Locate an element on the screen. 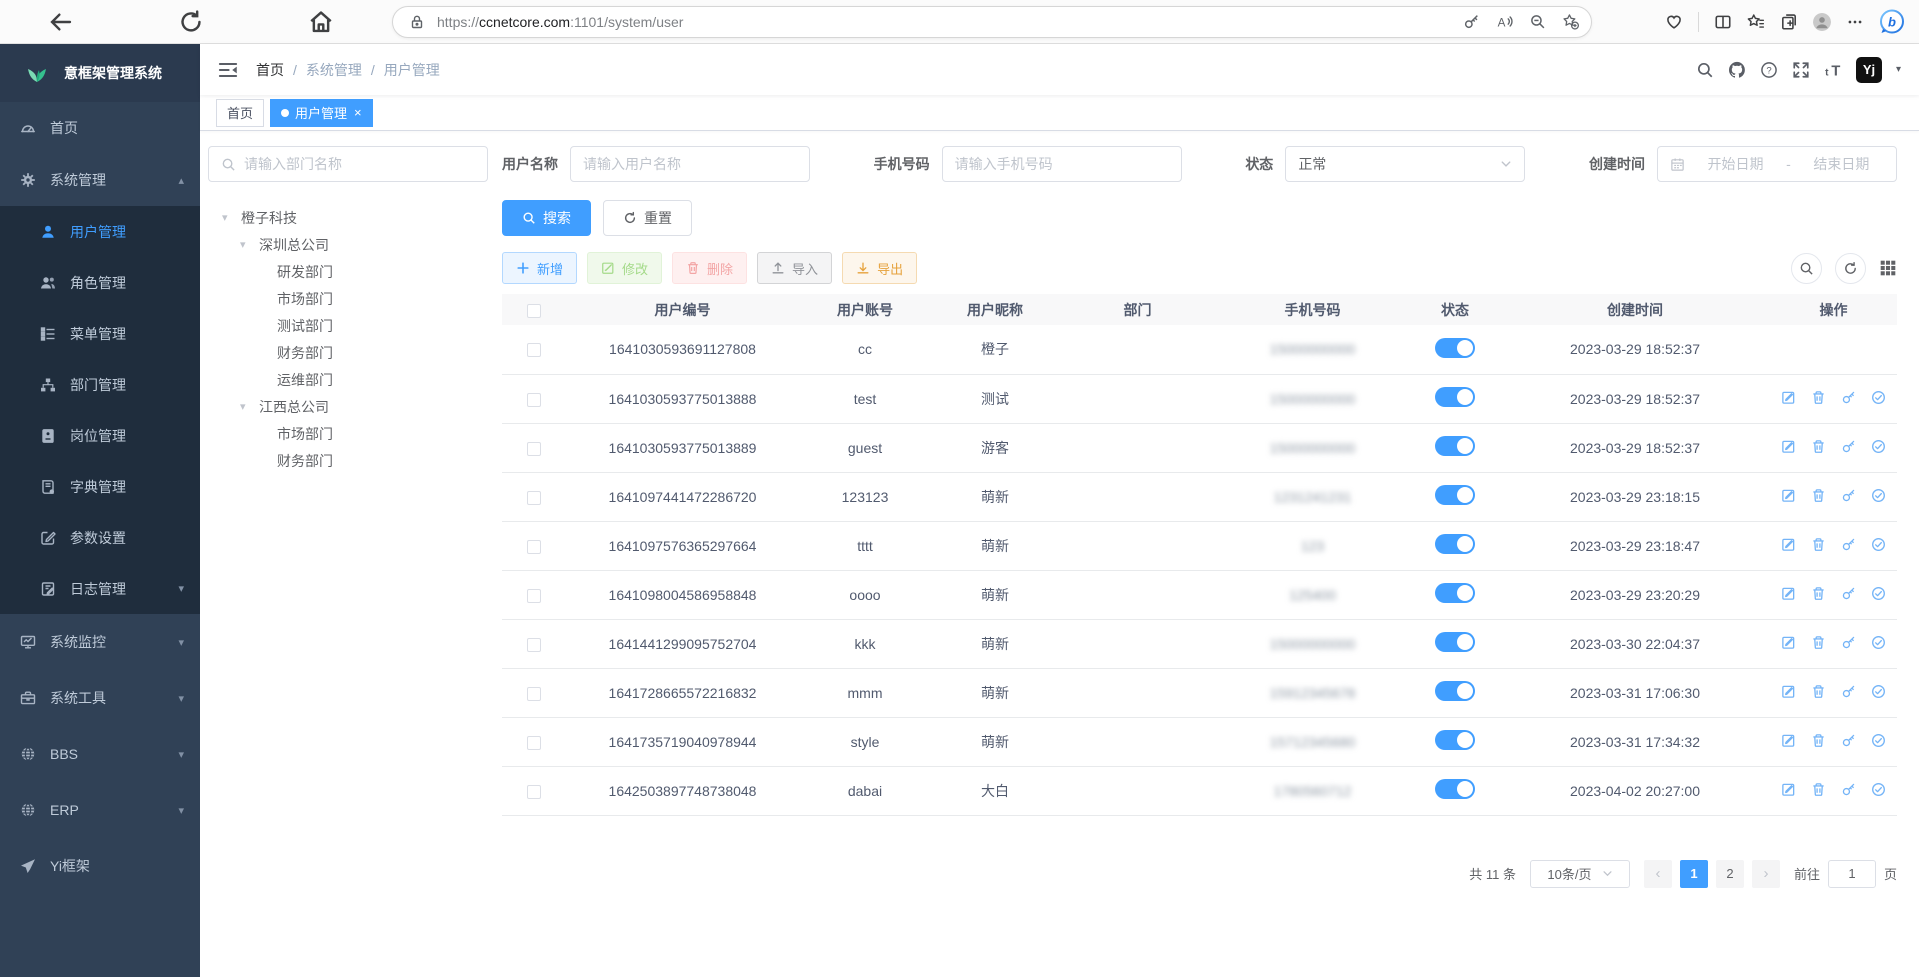 Image resolution: width=1919 pixels, height=977 pixels. favorites-icon is located at coordinates (1756, 22).